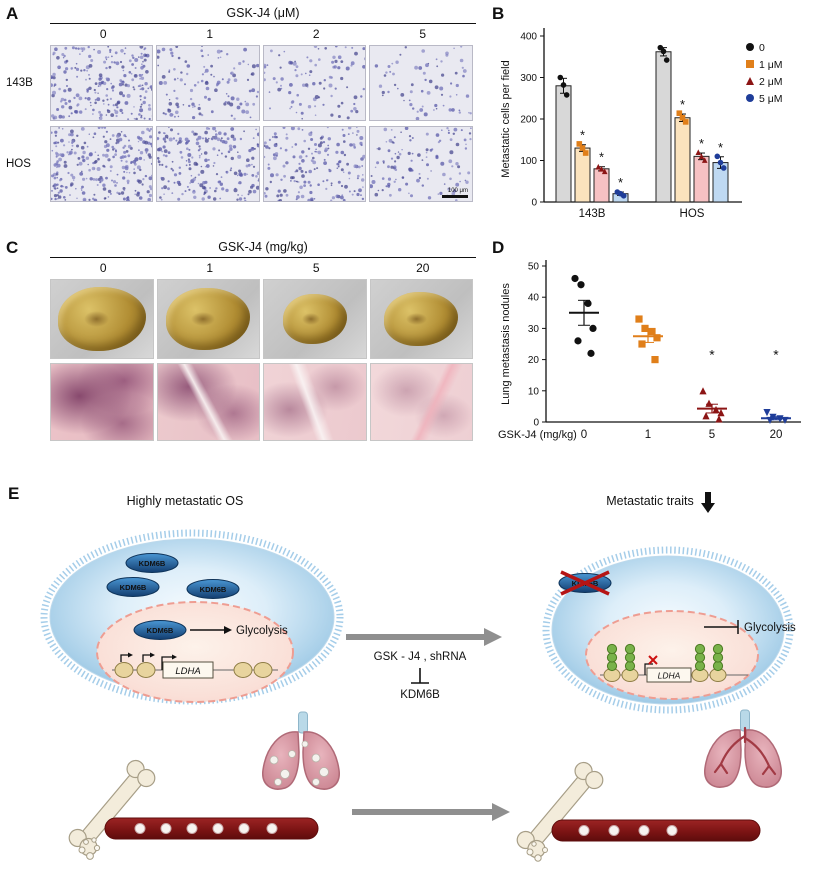  What do you see at coordinates (537, 851) in the screenshot?
I see `tumor-cell-burst` at bounding box center [537, 851].